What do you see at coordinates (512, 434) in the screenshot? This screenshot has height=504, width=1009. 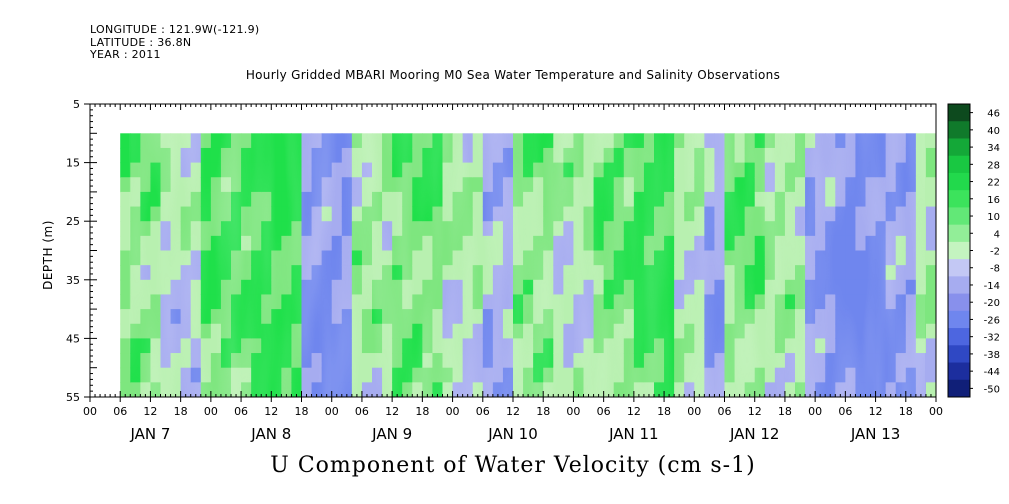 I see `x-day-label: JAN 10` at bounding box center [512, 434].